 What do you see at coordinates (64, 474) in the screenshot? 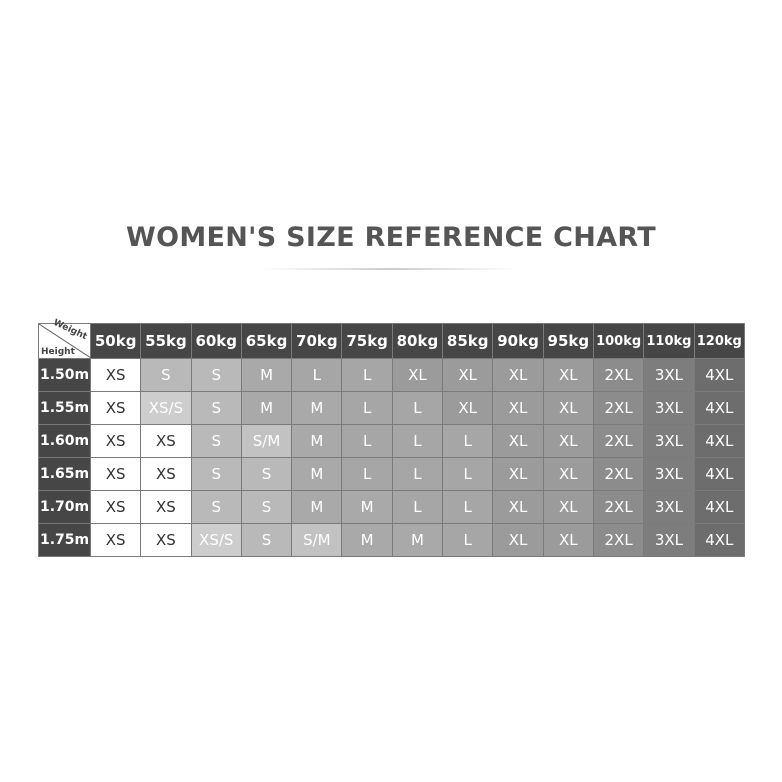
I see `height-header: 1.65m` at bounding box center [64, 474].